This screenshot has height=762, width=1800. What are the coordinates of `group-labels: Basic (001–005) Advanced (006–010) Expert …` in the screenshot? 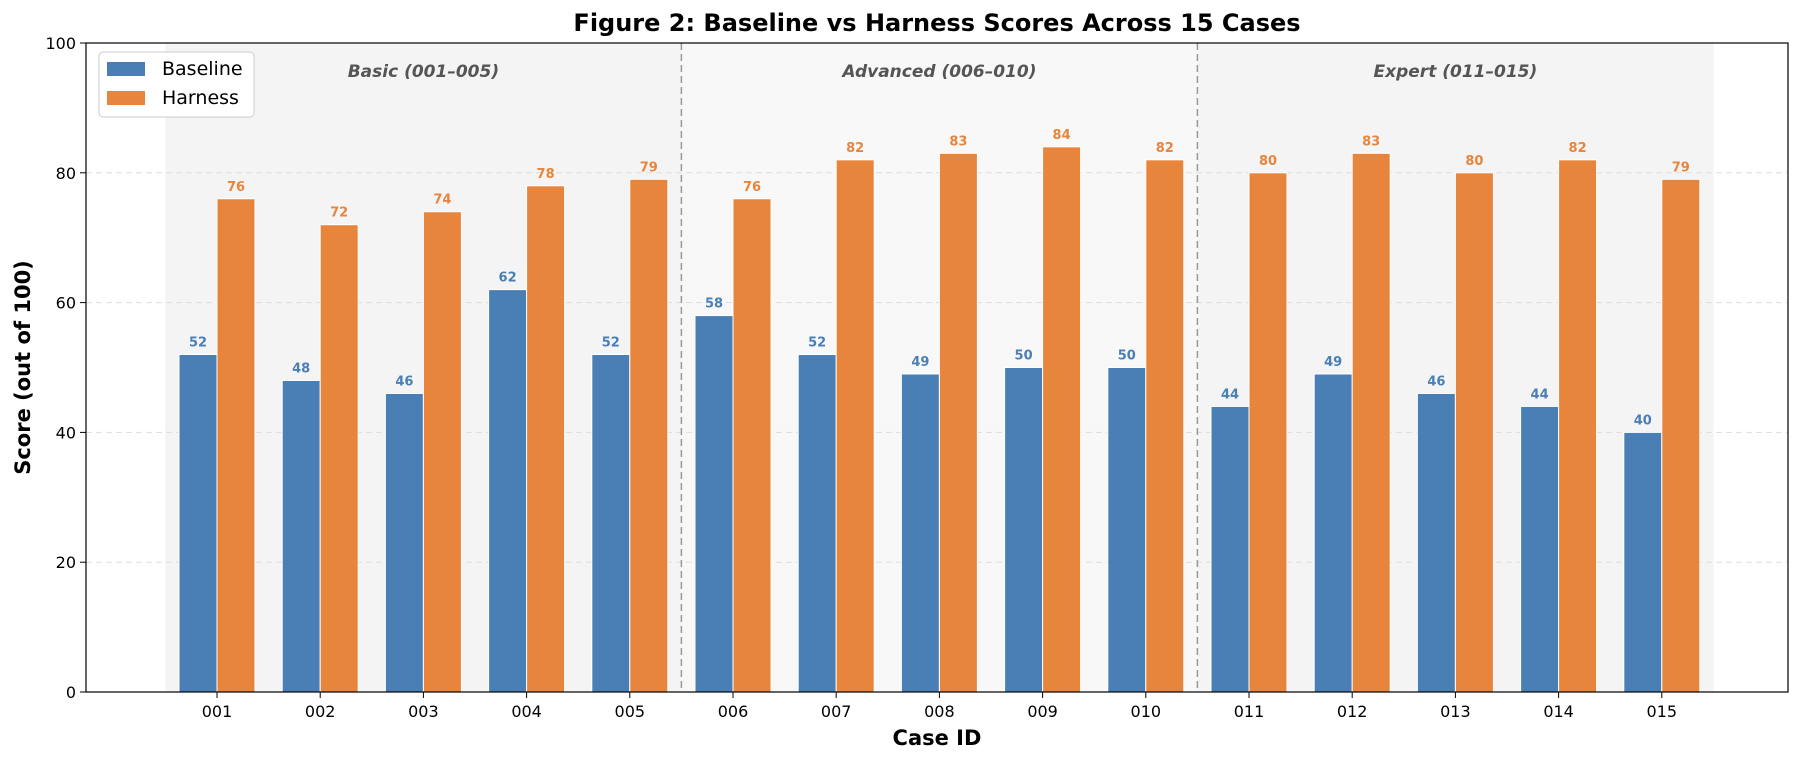 It's located at (943, 72).